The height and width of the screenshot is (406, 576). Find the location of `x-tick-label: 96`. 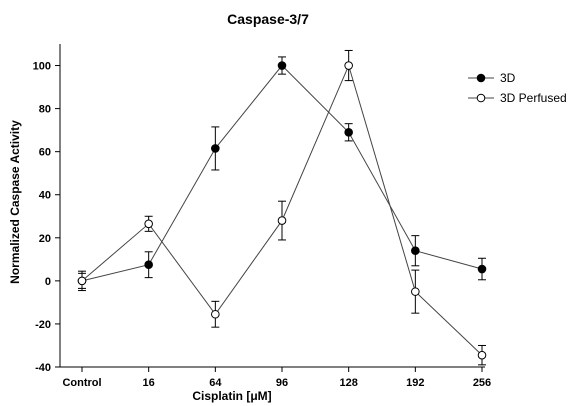

x-tick-label: 96 is located at coordinates (282, 383).